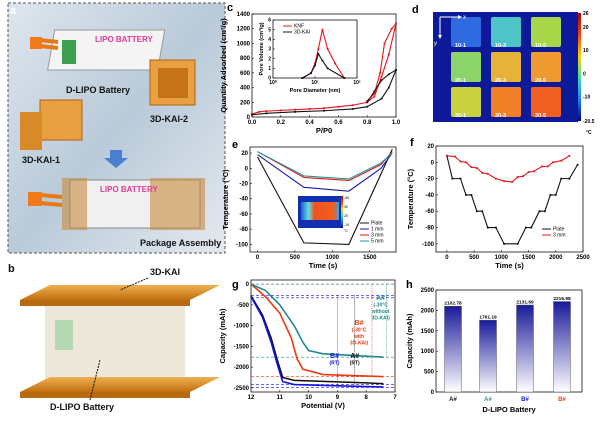 The width and height of the screenshot is (600, 422). Describe the element at coordinates (409, 341) in the screenshot. I see `y-axis-label: Capacity (mAh)` at that location.